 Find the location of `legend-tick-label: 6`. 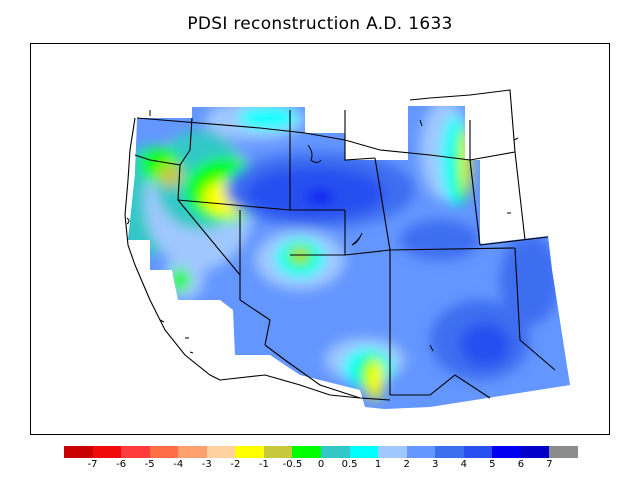

legend-tick-label: 6 is located at coordinates (521, 464).